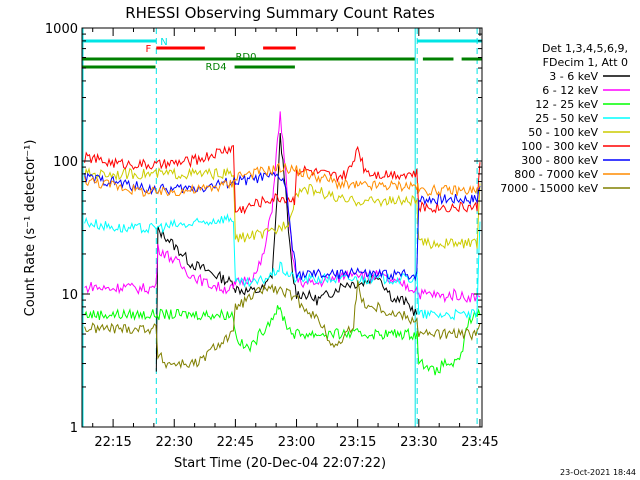 This screenshot has width=640, height=480. Describe the element at coordinates (245, 57) in the screenshot. I see `segment-label-rd0: RD0` at that location.